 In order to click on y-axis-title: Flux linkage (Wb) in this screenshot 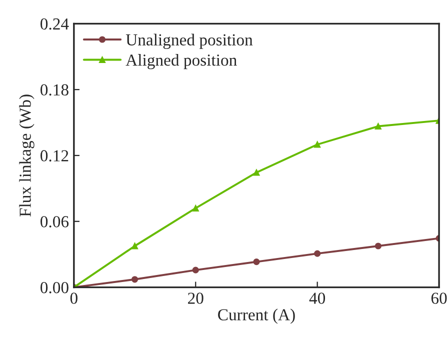, I will do `click(26, 155)`.